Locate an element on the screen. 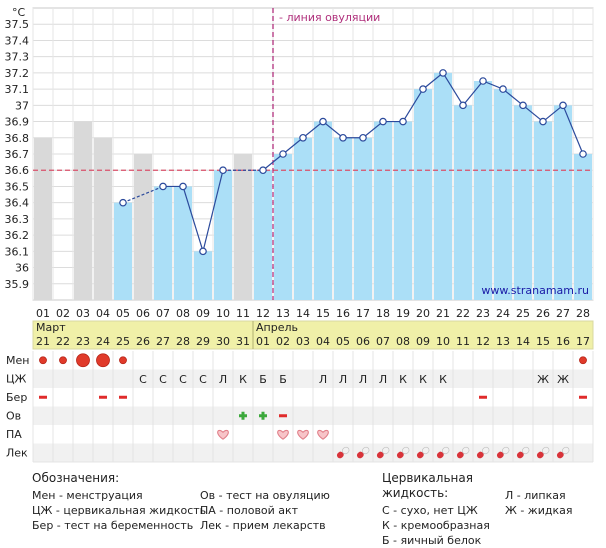  calendar-date-19: 09 is located at coordinates (423, 341).